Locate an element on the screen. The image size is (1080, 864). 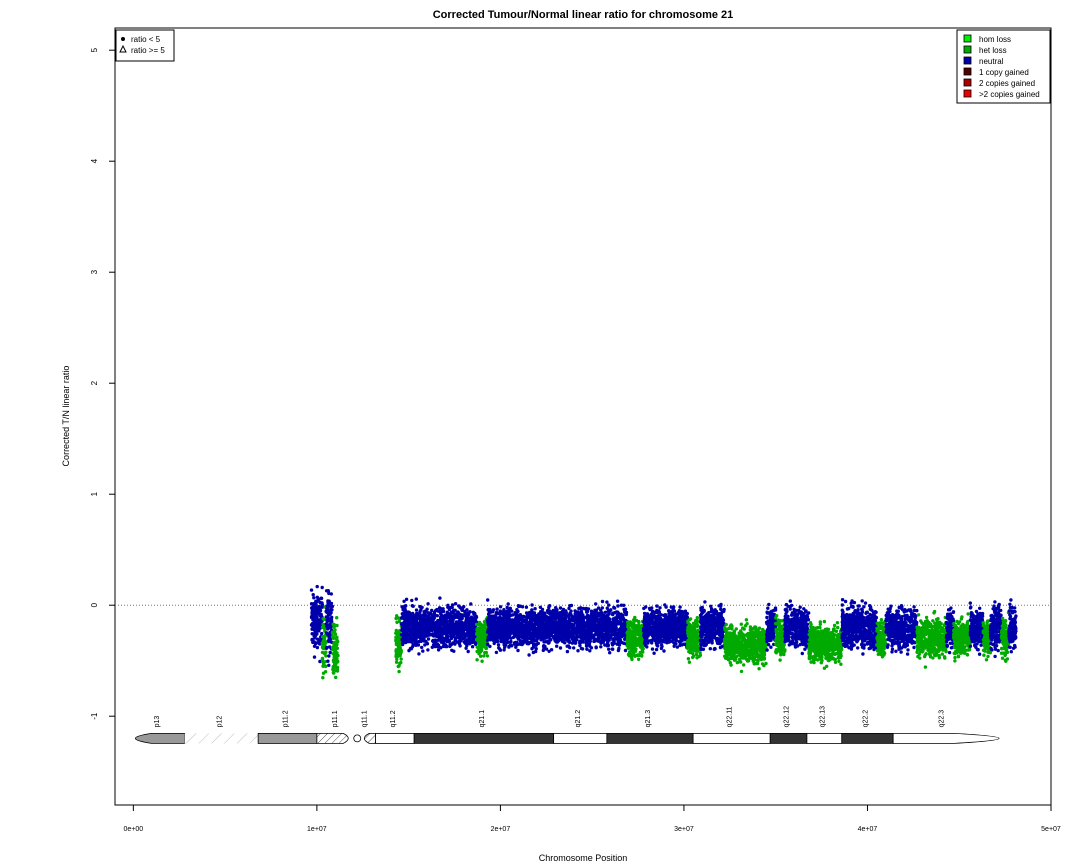
x-tick-label: 2e+07 is located at coordinates (501, 829).